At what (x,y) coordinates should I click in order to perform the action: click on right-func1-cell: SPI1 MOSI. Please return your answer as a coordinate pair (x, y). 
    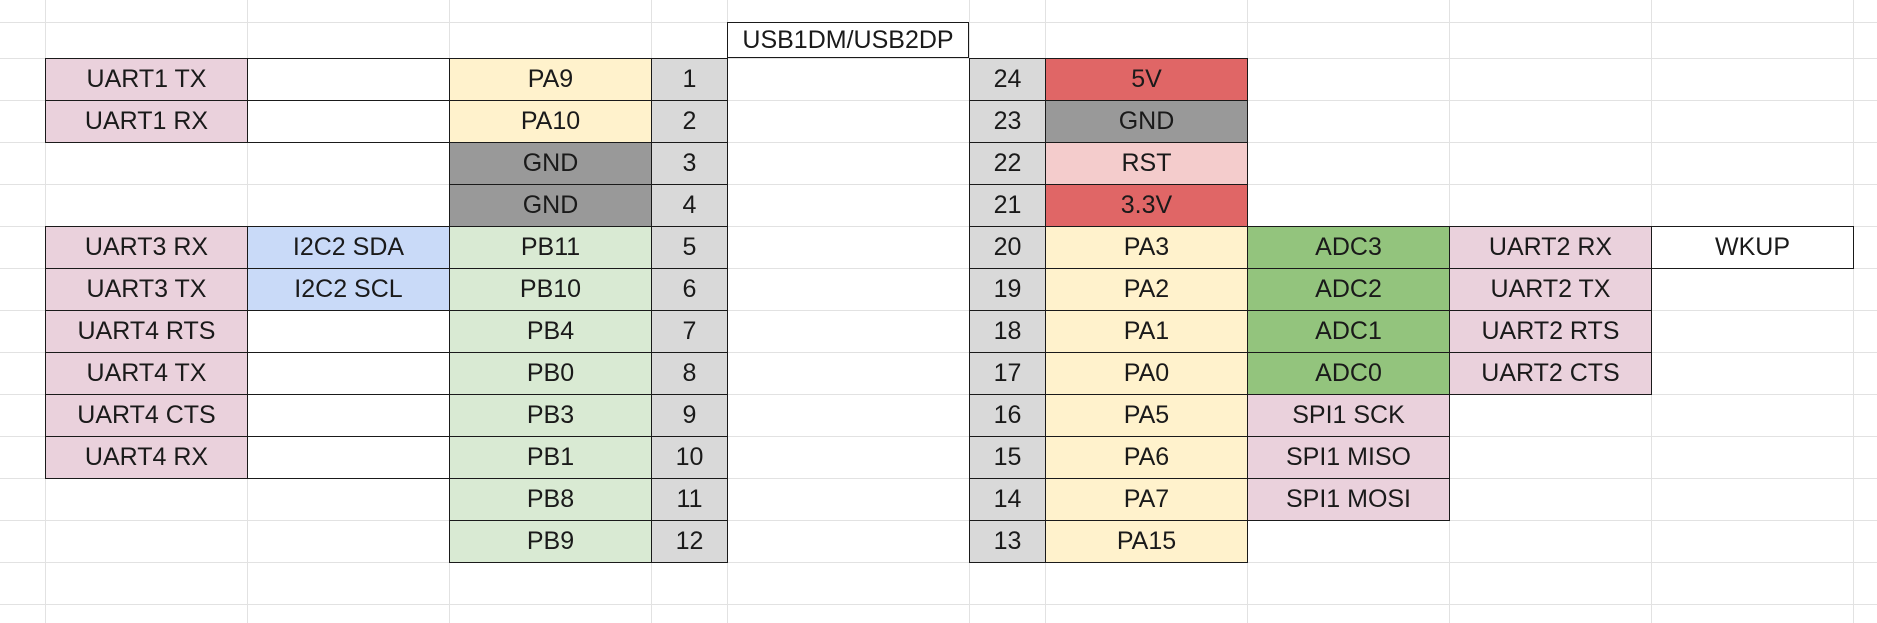
    Looking at the image, I should click on (1348, 499).